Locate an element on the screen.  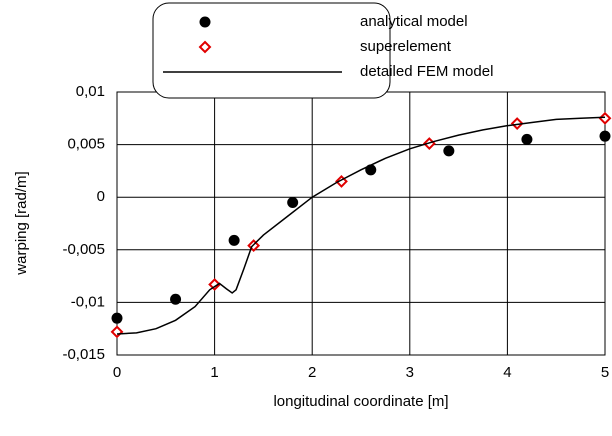
legend-box is located at coordinates (271, 50).